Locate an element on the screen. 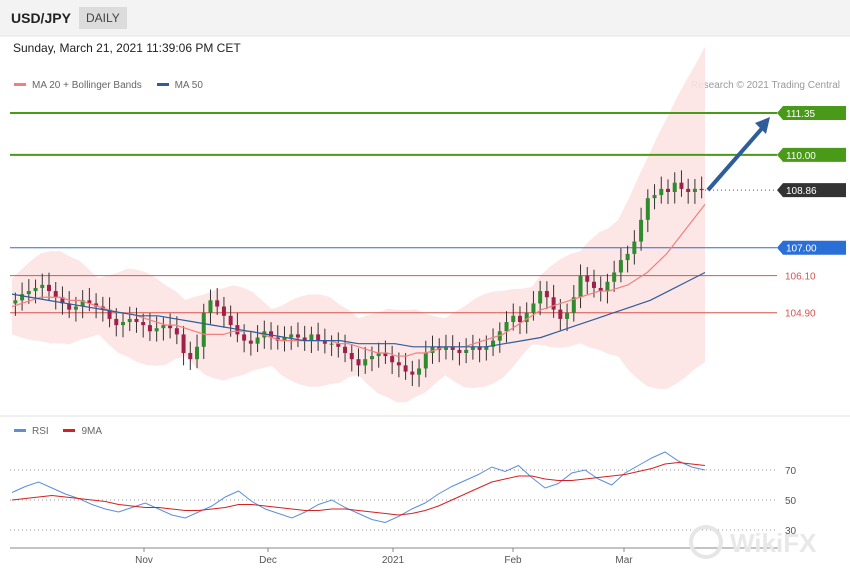 The height and width of the screenshot is (576, 850). period-badge: DAILY is located at coordinates (103, 18).